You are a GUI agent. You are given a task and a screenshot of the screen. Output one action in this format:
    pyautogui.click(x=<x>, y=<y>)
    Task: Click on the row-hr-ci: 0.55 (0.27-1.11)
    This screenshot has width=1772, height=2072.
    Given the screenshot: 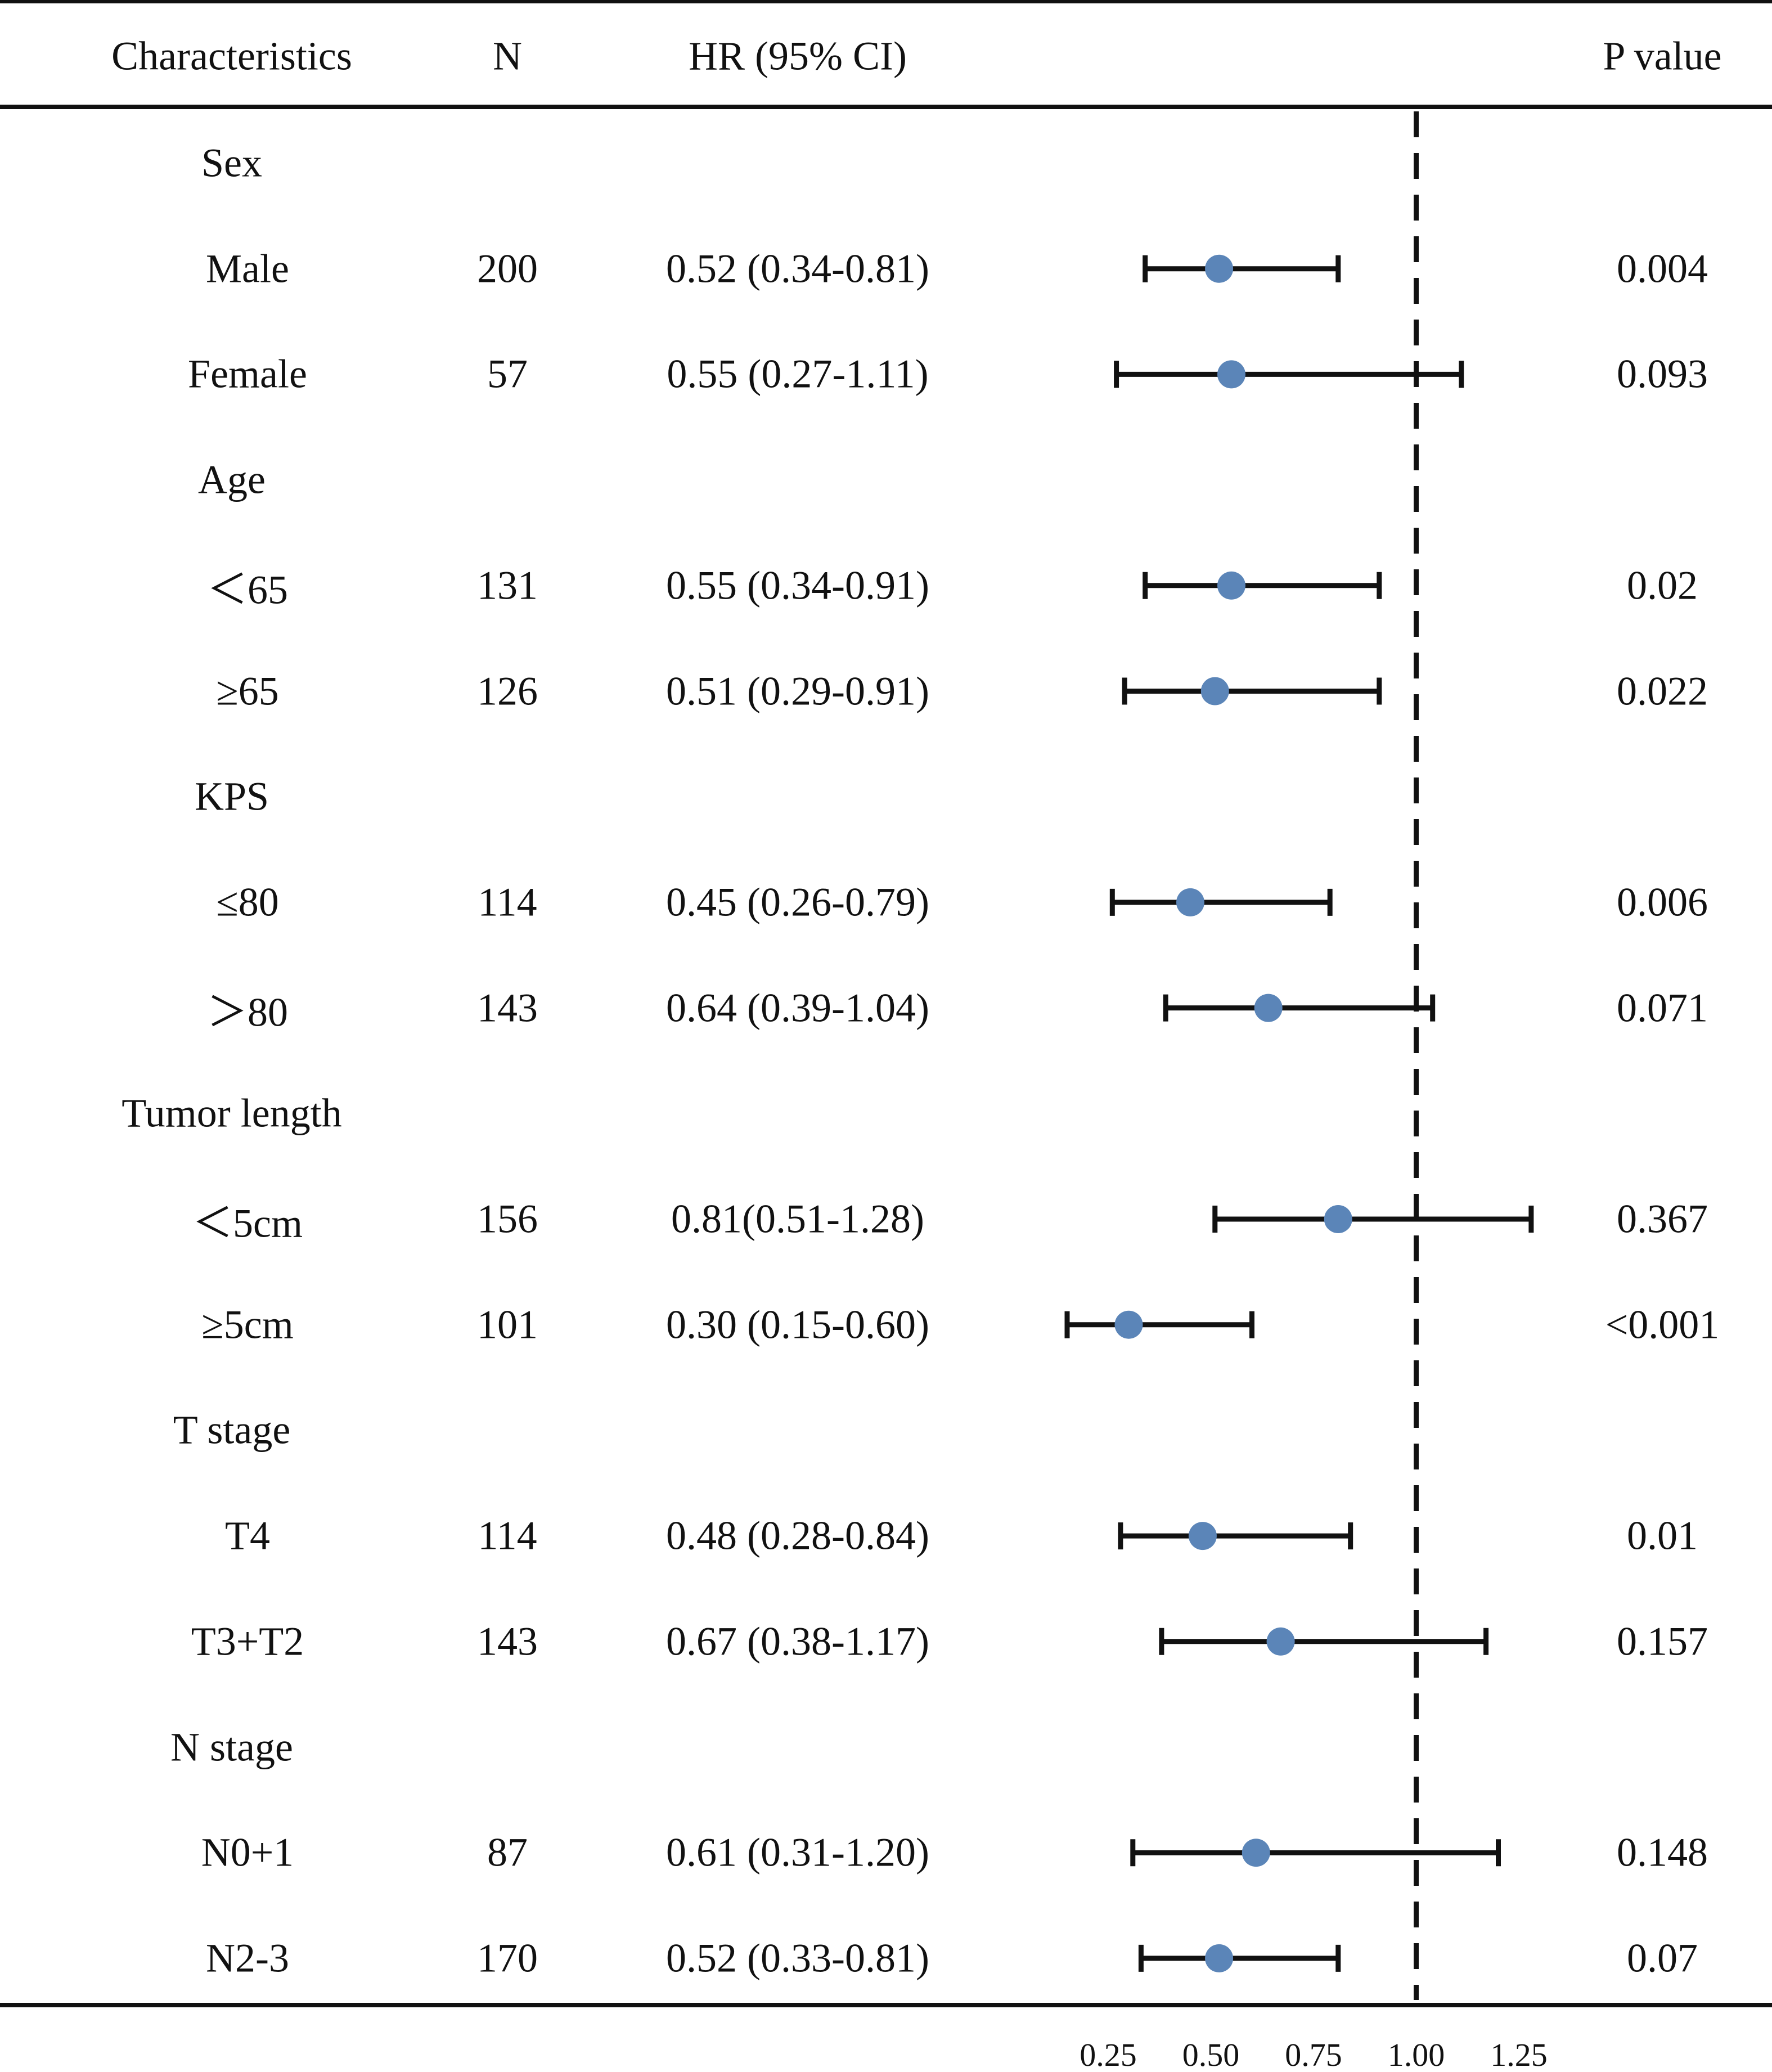 What is the action you would take?
    pyautogui.click(x=798, y=374)
    